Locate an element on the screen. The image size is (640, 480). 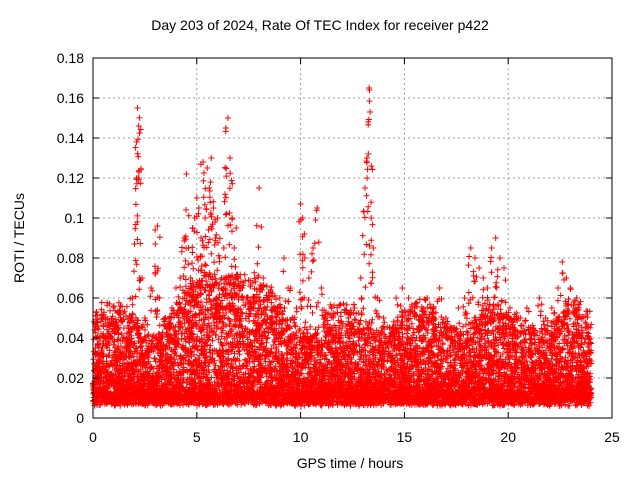
x-axis-label: GPS time / hours is located at coordinates (350, 463).